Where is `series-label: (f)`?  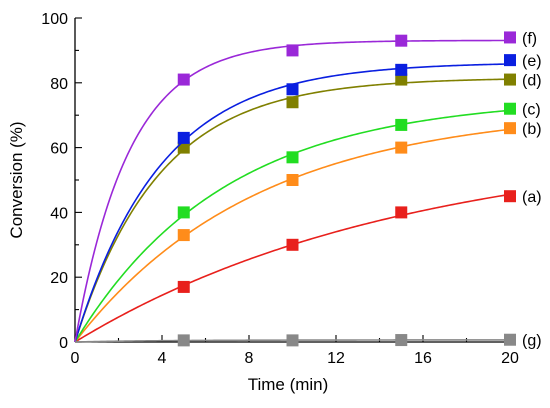 series-label: (f) is located at coordinates (529, 38).